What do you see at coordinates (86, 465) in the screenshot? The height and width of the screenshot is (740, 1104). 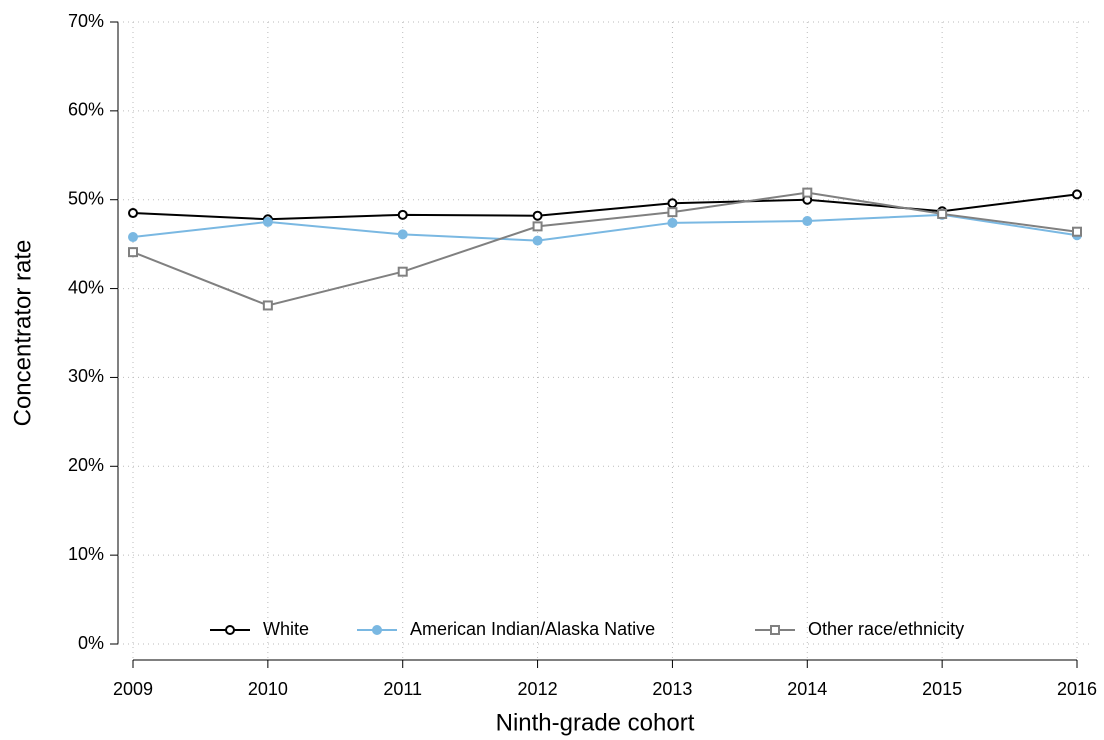 I see `y-tick-label: 20%` at bounding box center [86, 465].